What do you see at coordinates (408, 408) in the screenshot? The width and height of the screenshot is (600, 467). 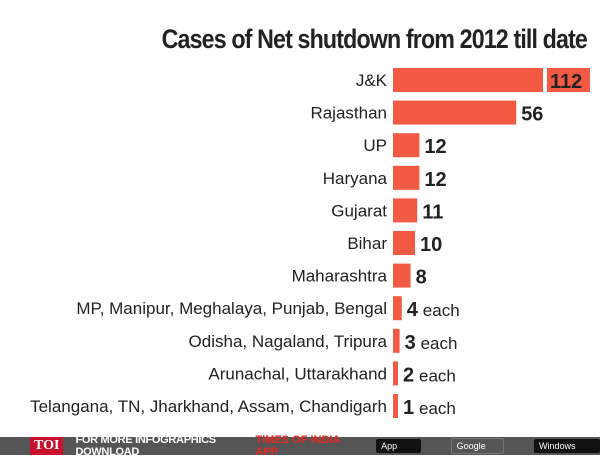 I see `value-label: 1` at bounding box center [408, 408].